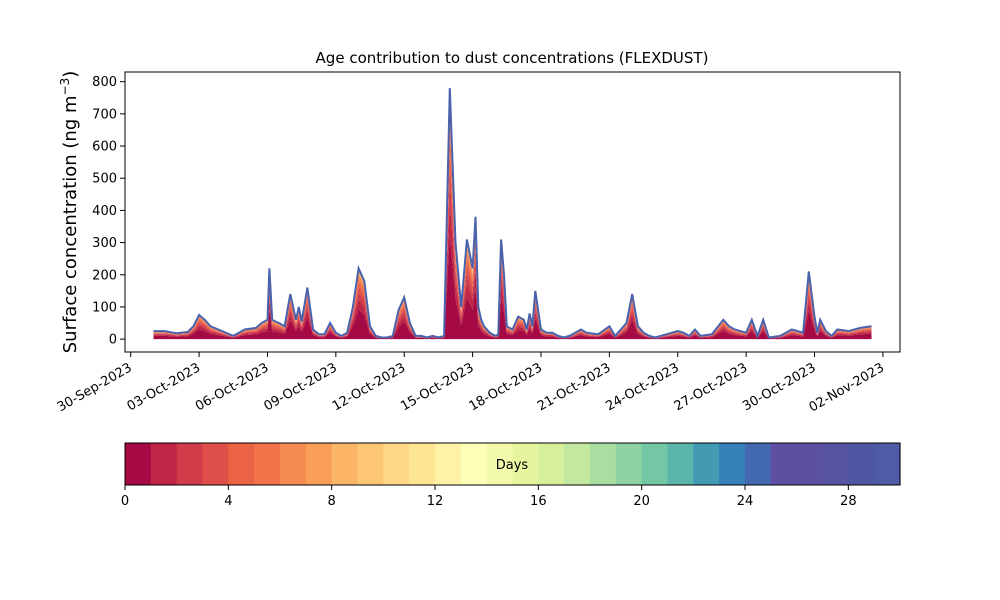  Describe the element at coordinates (164, 387) in the screenshot. I see `x-tick-label: 03-Oct-2023` at that location.